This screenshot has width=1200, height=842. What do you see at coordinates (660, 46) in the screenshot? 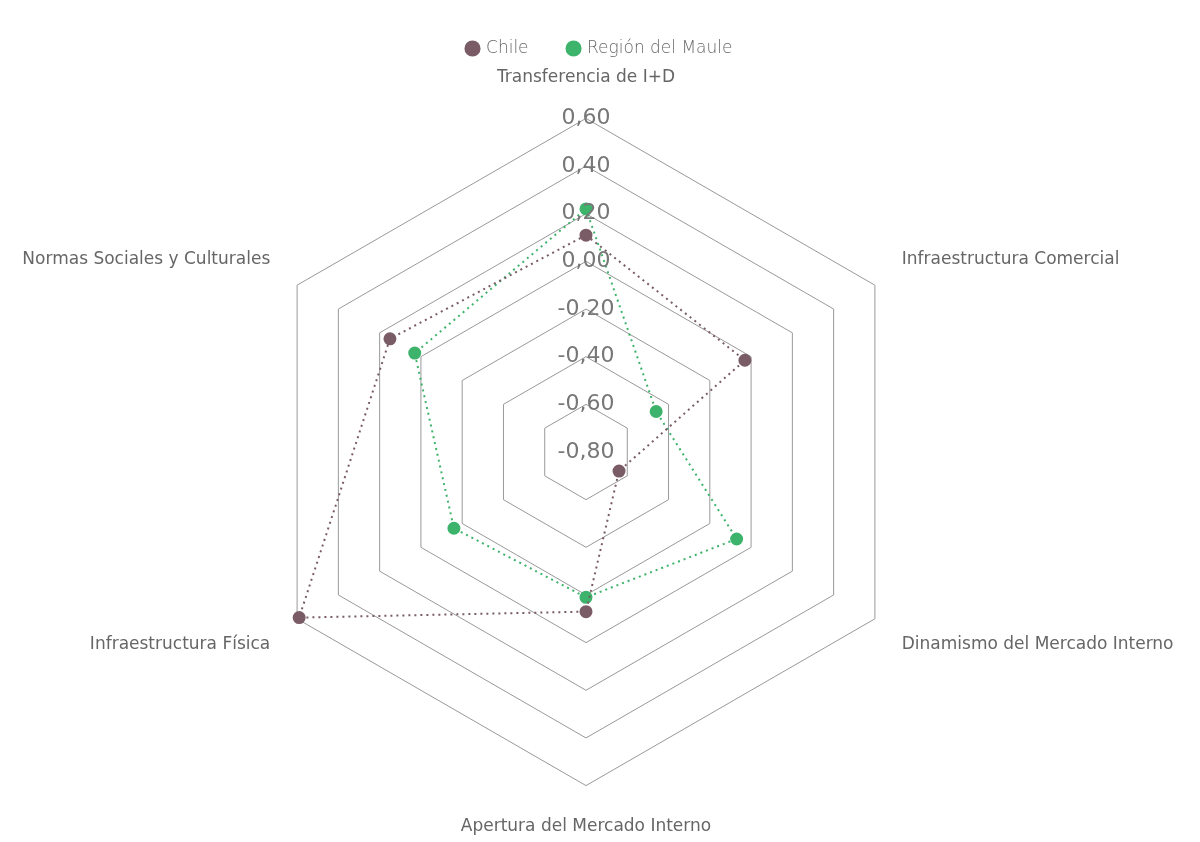
I see `legend-label: Región del Maule` at bounding box center [660, 46].